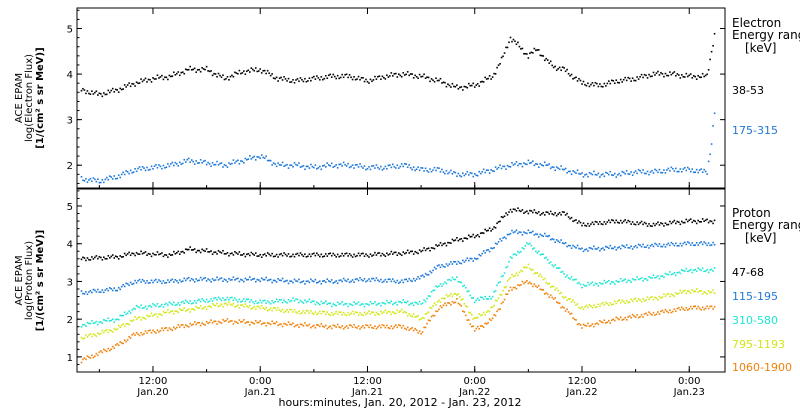 The image size is (800, 410). I want to click on legend-entry: 47-68, so click(748, 272).